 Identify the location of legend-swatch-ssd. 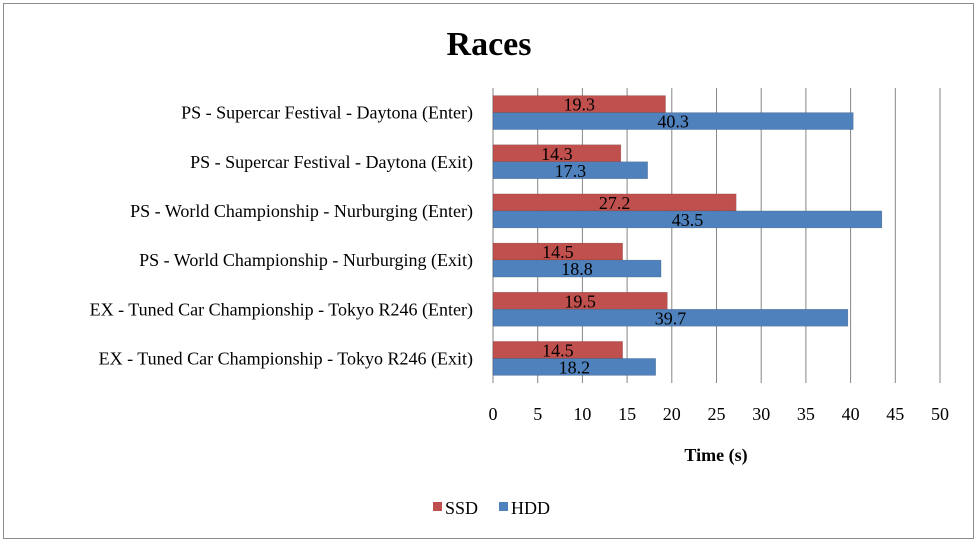
(437, 506).